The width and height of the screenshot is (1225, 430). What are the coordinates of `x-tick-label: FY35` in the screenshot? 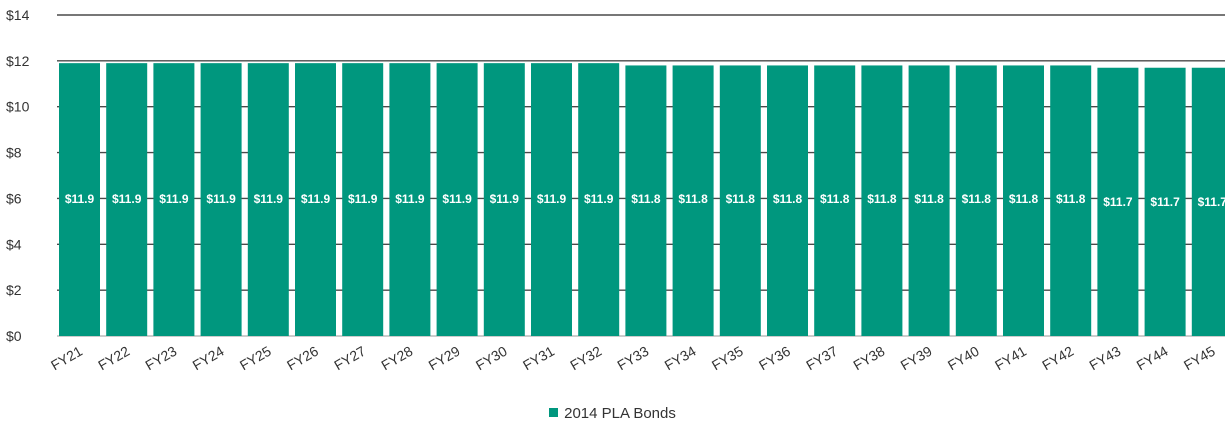 It's located at (727, 358).